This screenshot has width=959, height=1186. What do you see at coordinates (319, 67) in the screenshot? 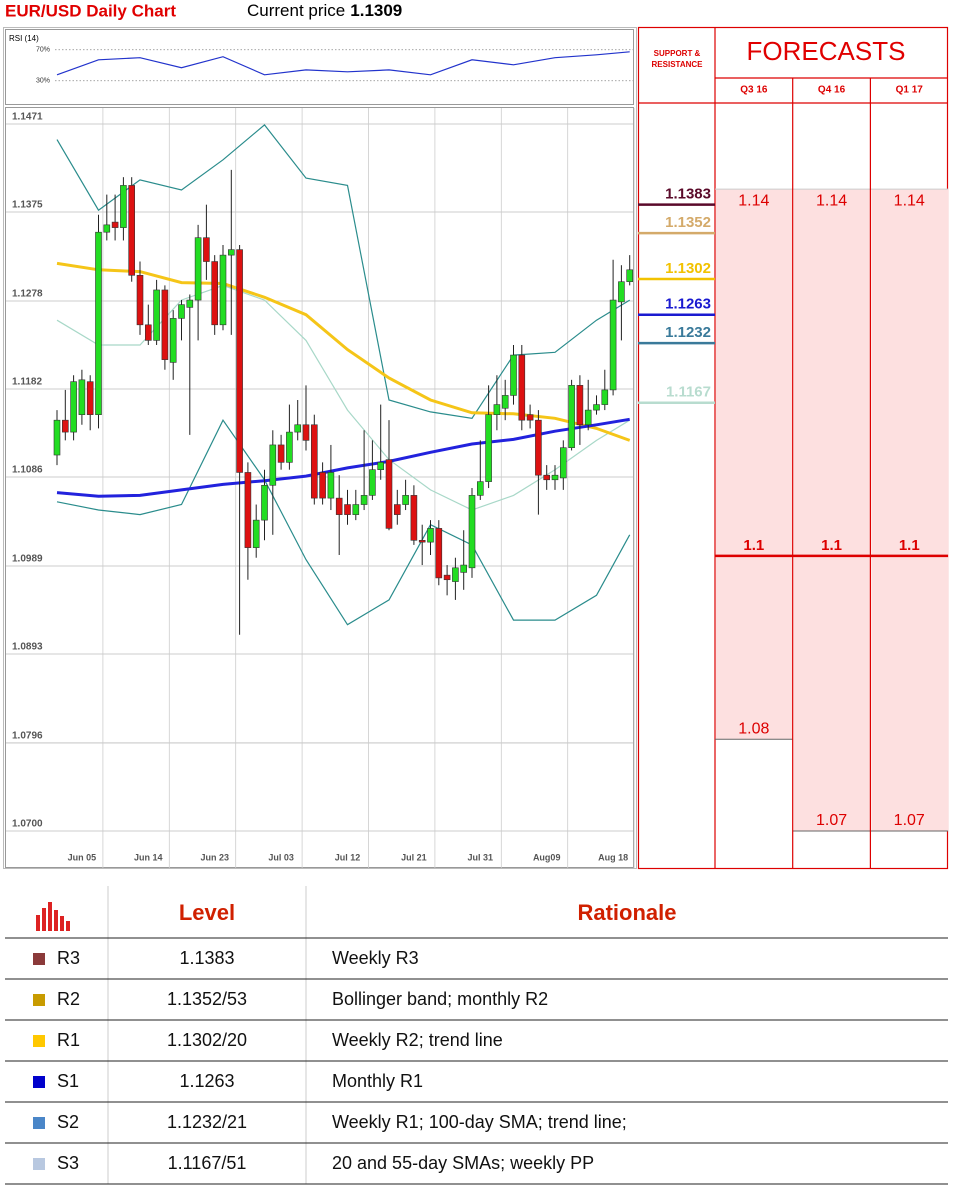
I see `rsi-panel` at bounding box center [319, 67].